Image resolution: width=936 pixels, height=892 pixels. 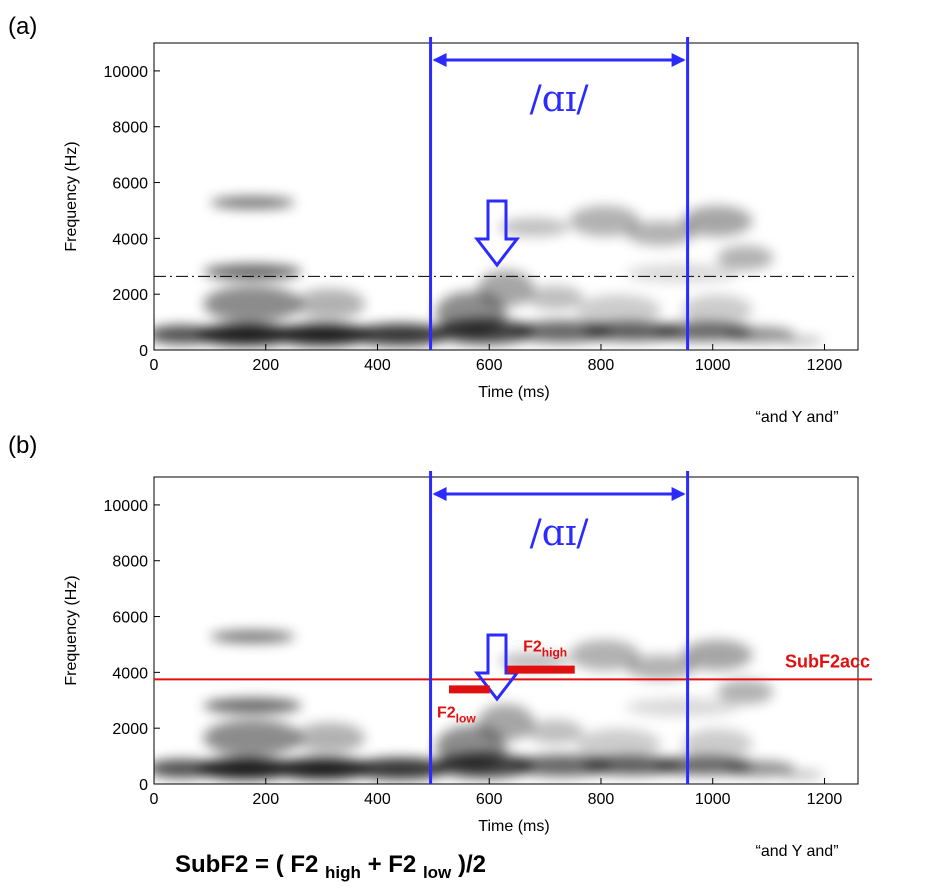 I want to click on f2-label: F2high, so click(x=545, y=649).